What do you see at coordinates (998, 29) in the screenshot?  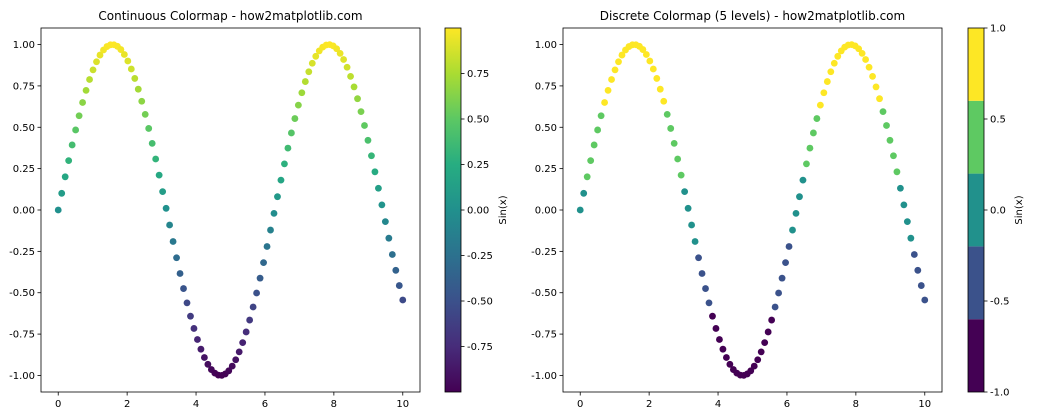 I see `colorbar-tick-label: 1.0` at bounding box center [998, 29].